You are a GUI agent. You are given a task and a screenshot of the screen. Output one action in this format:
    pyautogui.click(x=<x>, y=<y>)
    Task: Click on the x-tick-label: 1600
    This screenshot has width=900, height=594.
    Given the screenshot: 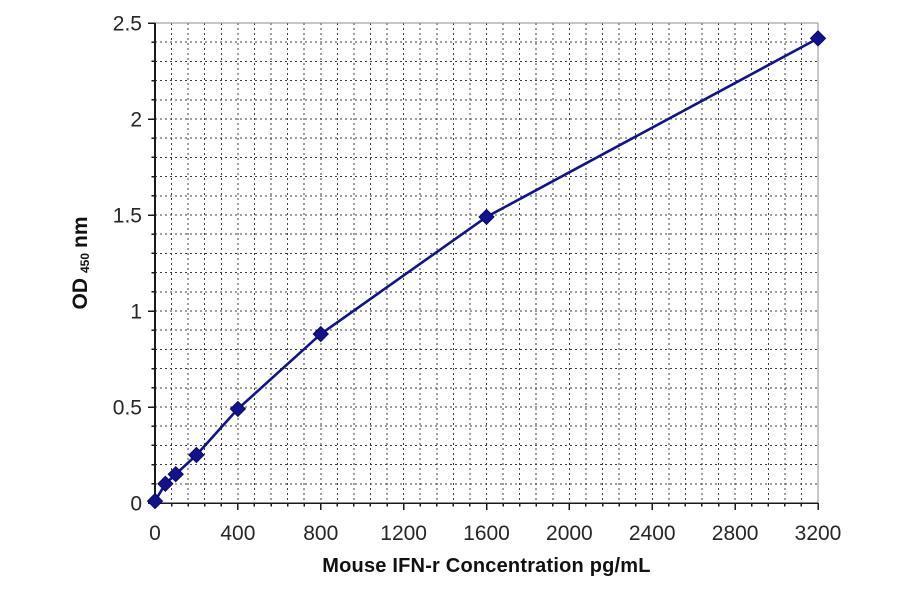 What is the action you would take?
    pyautogui.click(x=486, y=533)
    